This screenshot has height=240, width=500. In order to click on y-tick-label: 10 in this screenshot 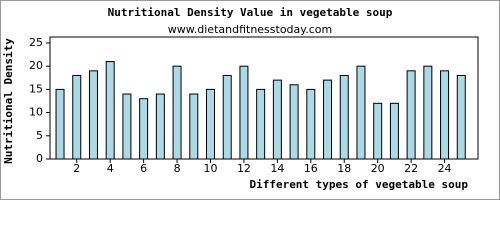, I will do `click(36, 112)`.